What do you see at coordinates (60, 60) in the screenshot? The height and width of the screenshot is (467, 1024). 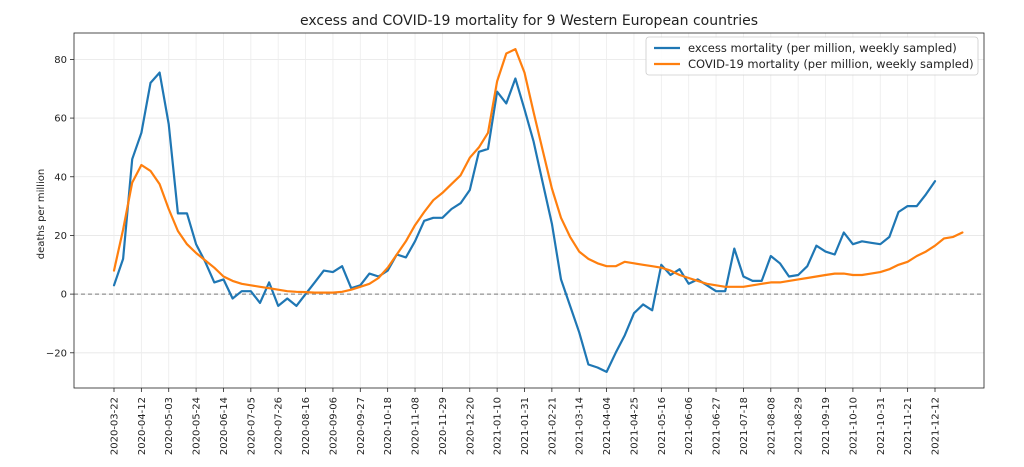 I see `y-tick-label: 80` at bounding box center [60, 60].